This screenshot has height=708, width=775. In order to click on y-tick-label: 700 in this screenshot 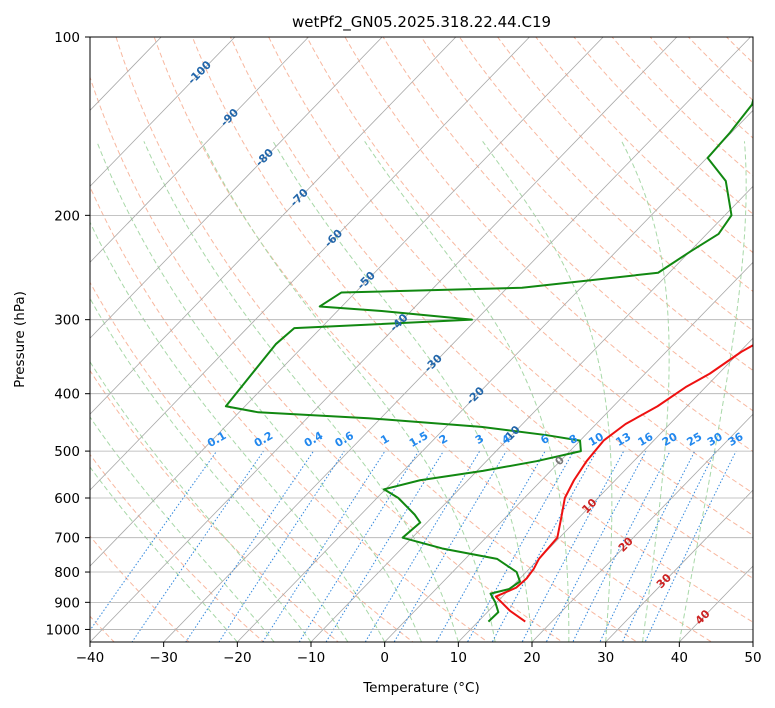, I will do `click(67, 539)`.